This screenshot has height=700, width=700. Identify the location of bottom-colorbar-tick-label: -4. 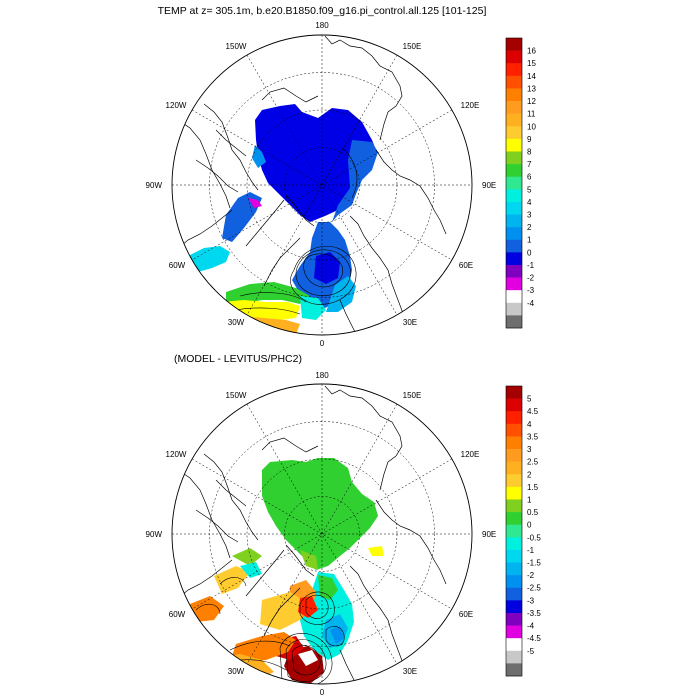
(531, 626).